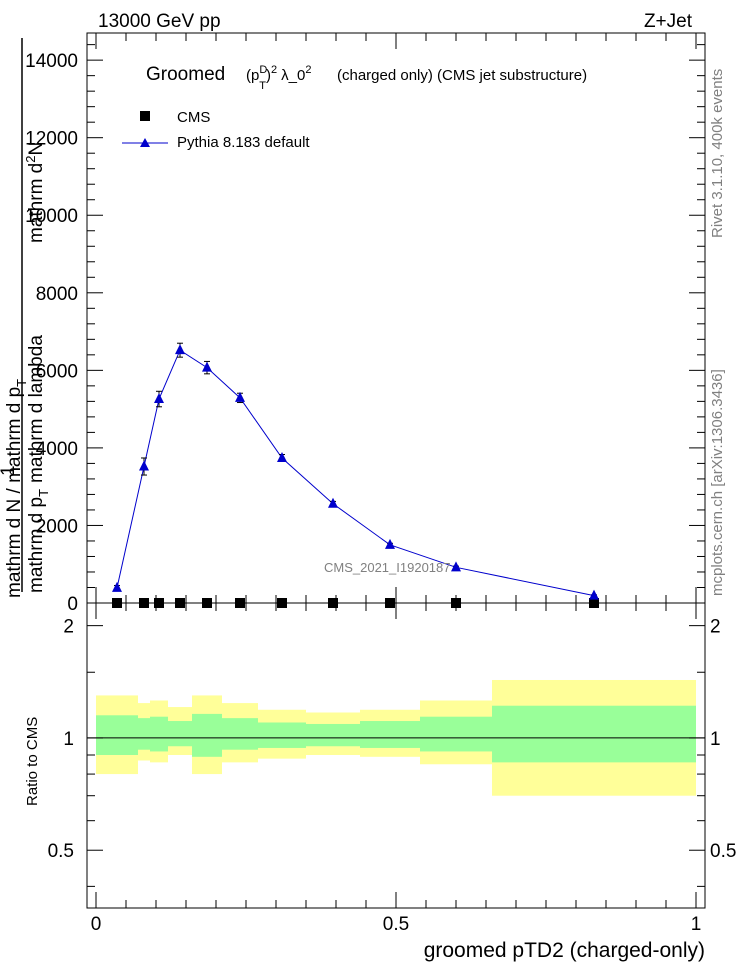 The height and width of the screenshot is (972, 746). What do you see at coordinates (243, 142) in the screenshot?
I see `legend-pythia-label: Pythia 8.183 default` at bounding box center [243, 142].